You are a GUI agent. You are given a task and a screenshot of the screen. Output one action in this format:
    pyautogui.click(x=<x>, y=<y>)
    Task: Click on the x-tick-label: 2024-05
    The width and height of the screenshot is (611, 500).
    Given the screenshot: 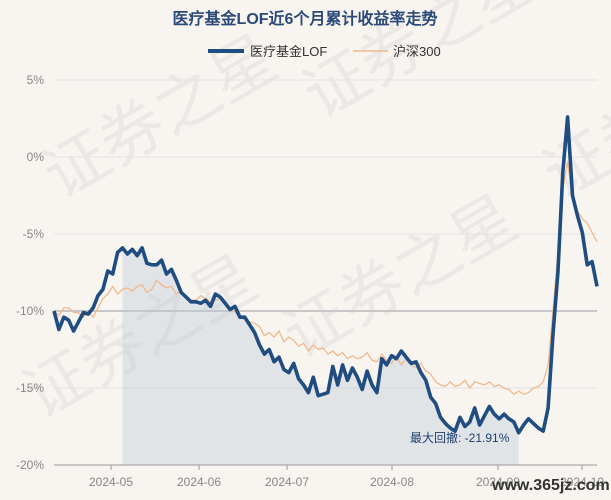 What is the action you would take?
    pyautogui.click(x=111, y=482)
    